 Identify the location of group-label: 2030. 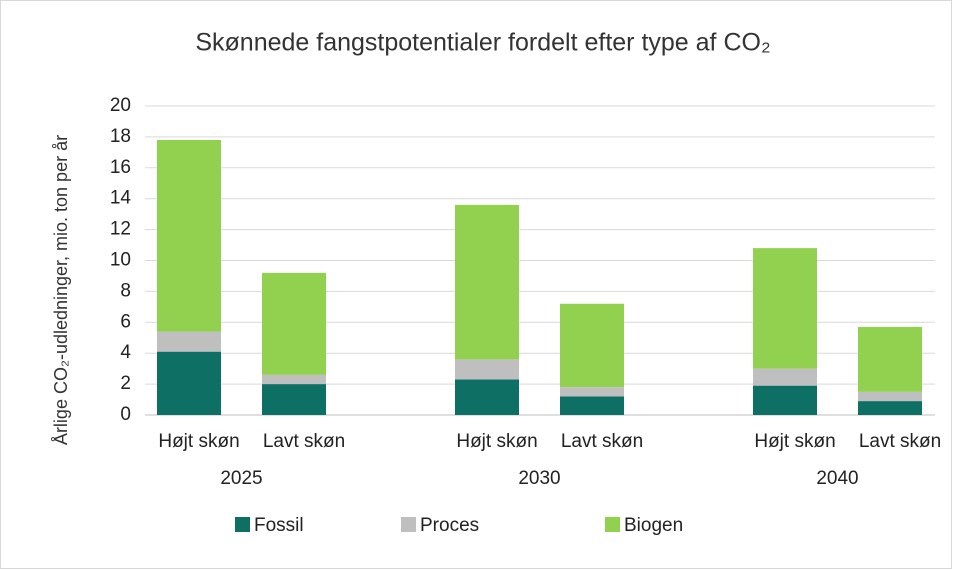
(539, 478).